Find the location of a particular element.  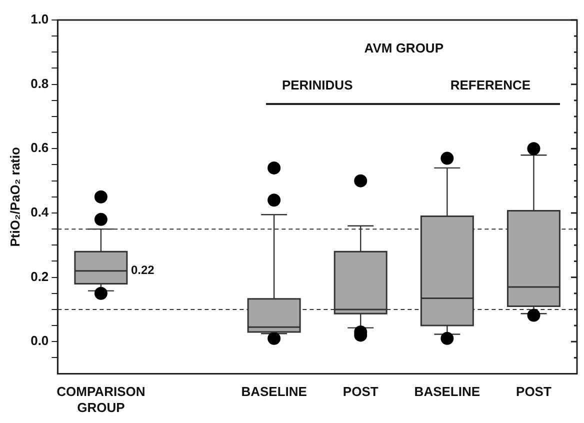

y-axis-title: PtiO₂/PaO₂ ratio is located at coordinates (14, 197).